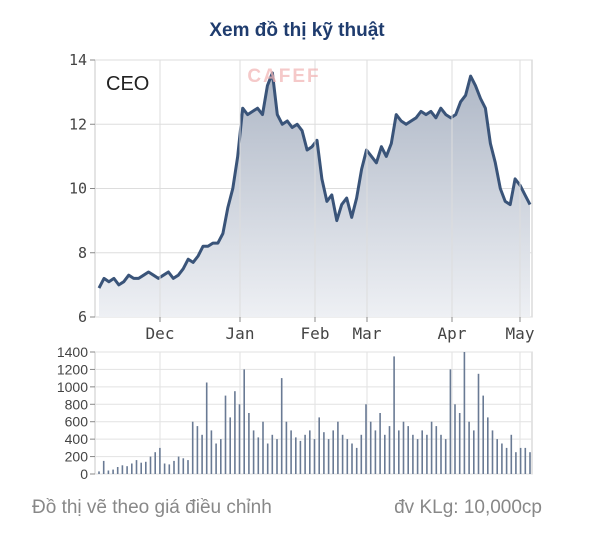  What do you see at coordinates (152, 507) in the screenshot?
I see `adjusted-price-note: Đồ thị vẽ theo giá điều chỉnh` at bounding box center [152, 507].